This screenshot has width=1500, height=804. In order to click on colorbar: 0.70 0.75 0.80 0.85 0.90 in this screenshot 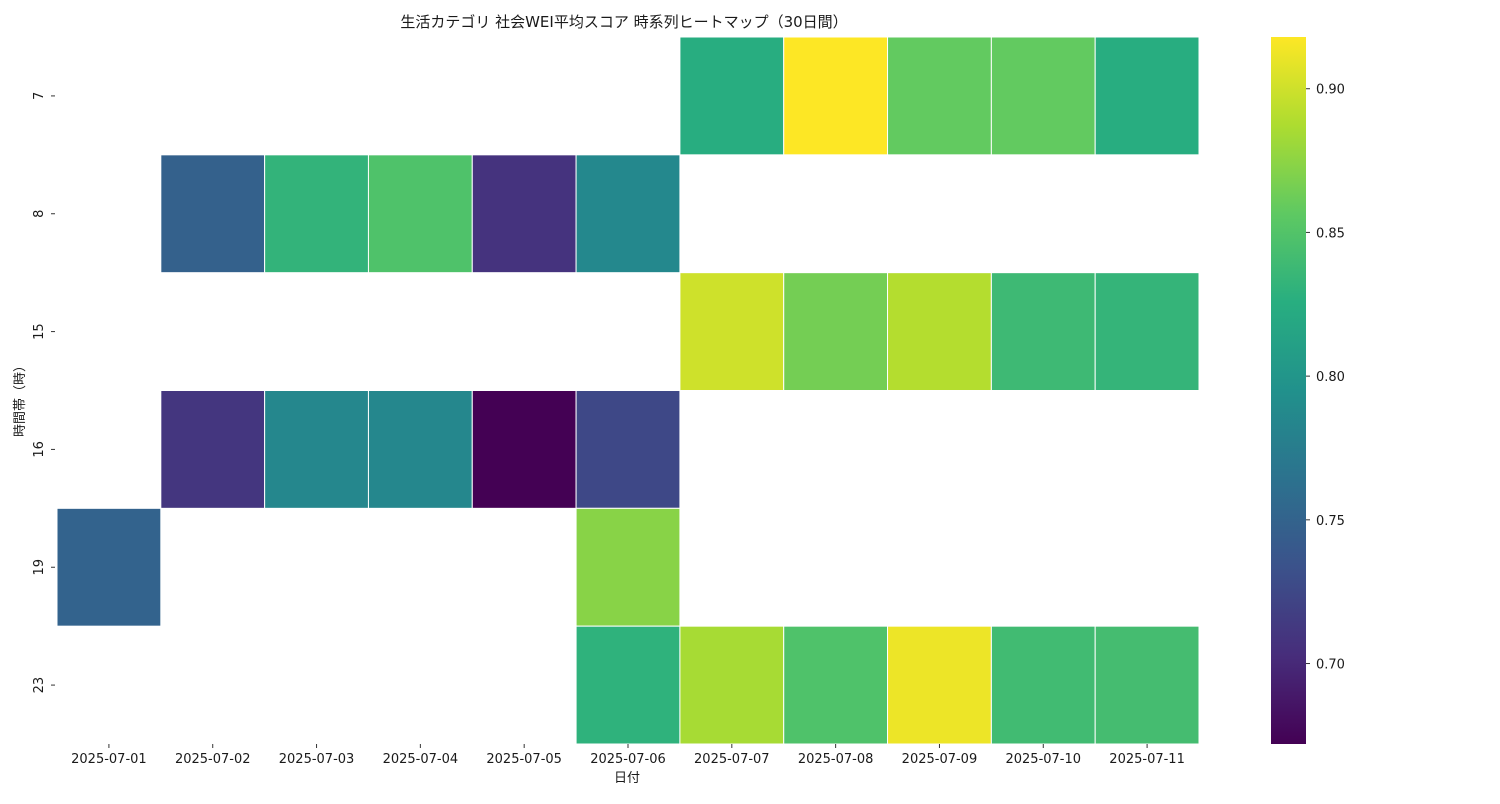, I will do `click(1308, 390)`.